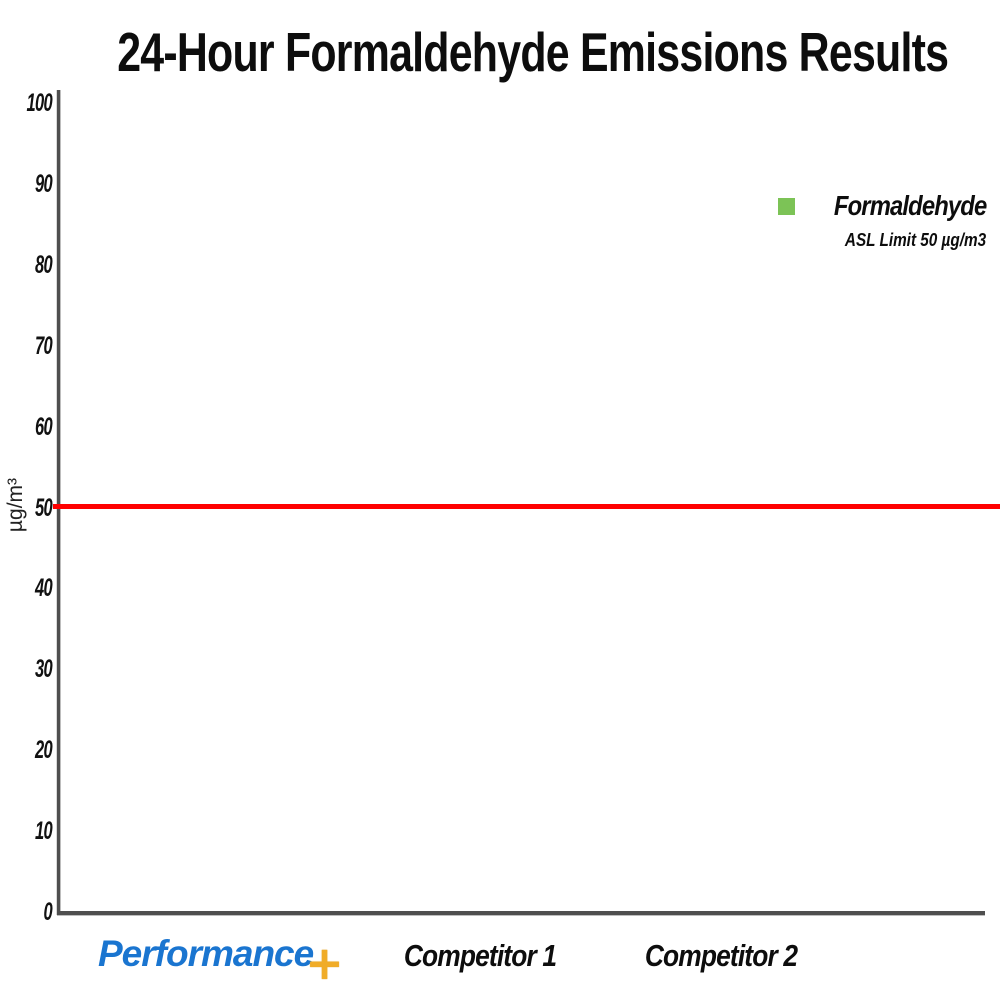  I want to click on legend-swatch-icon, so click(786, 206).